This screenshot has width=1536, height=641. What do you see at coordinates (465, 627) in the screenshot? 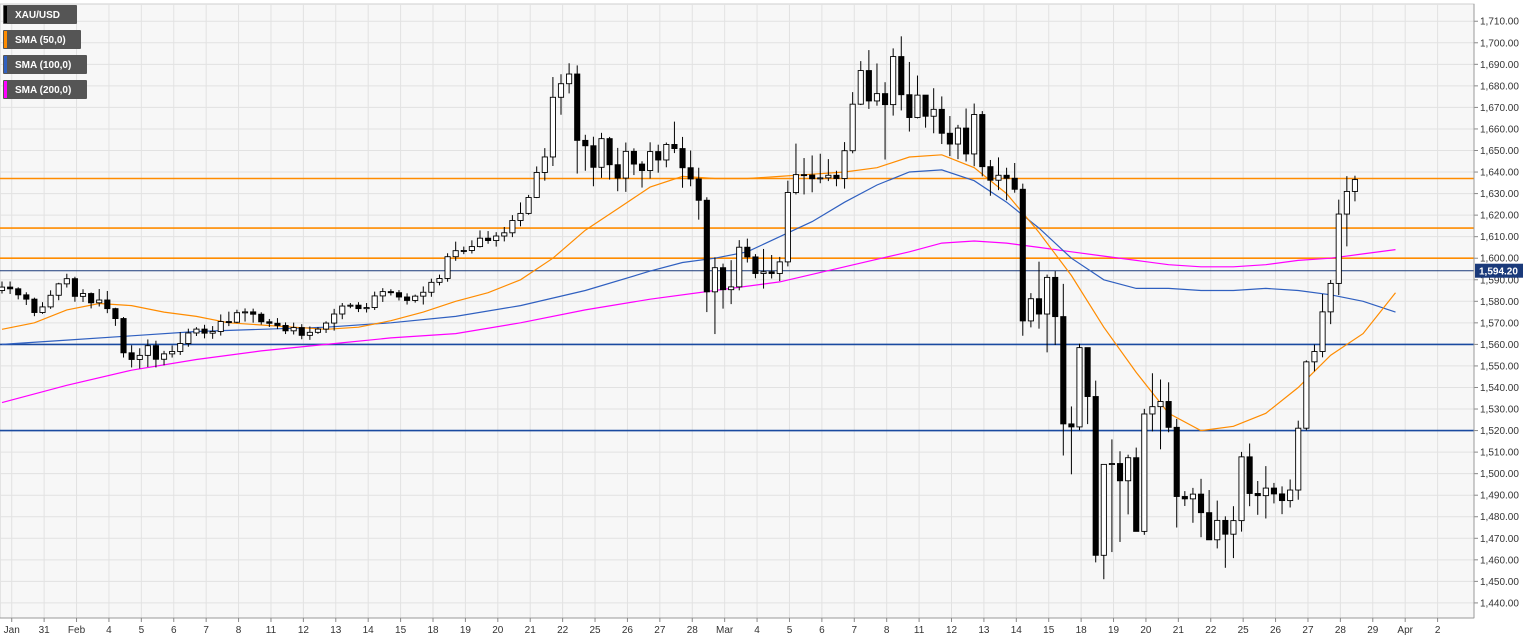
I see `x-tick: 19` at bounding box center [465, 627].